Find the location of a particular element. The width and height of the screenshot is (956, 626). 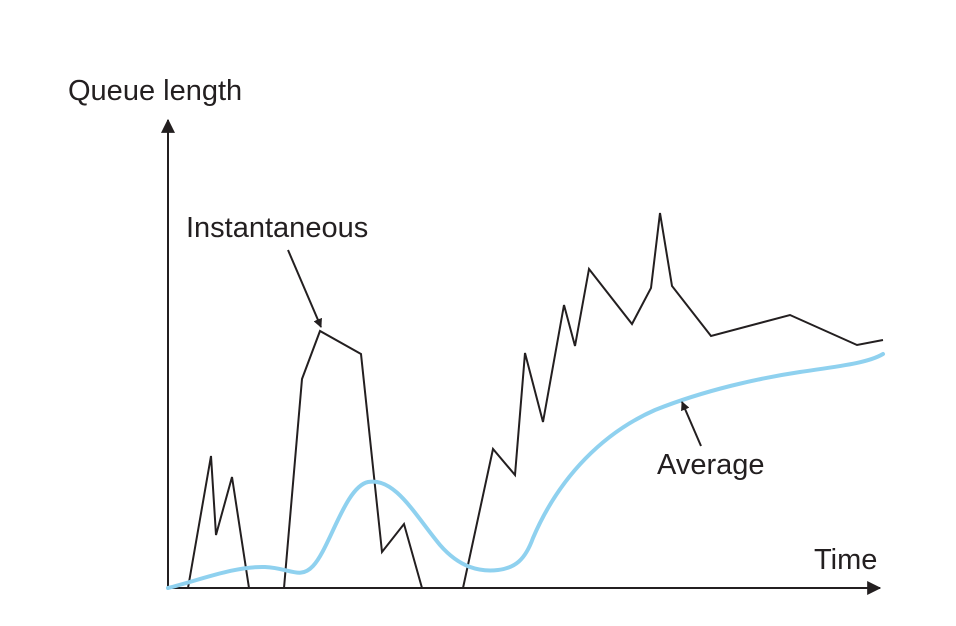

average-label: Average is located at coordinates (711, 465).